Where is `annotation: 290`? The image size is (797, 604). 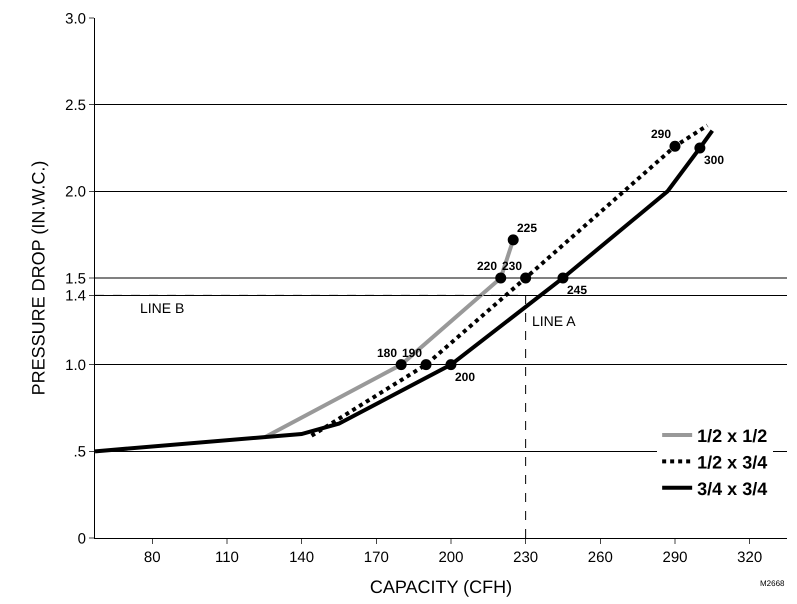
annotation: 290 is located at coordinates (661, 134).